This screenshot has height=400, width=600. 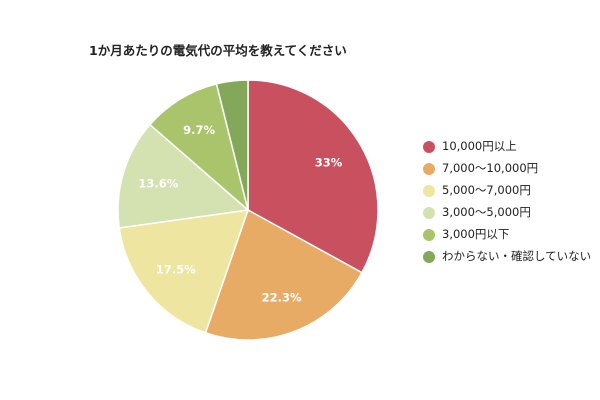 I want to click on legend-label: わからない・確認していない, so click(x=517, y=256).